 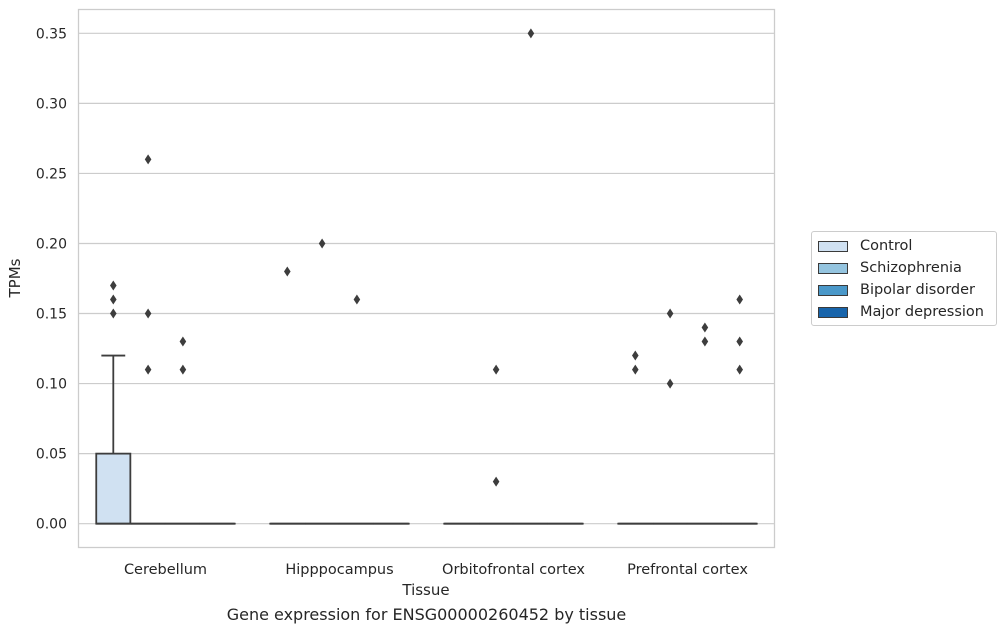 What do you see at coordinates (51, 104) in the screenshot?
I see `y-tick-label: 0.30` at bounding box center [51, 104].